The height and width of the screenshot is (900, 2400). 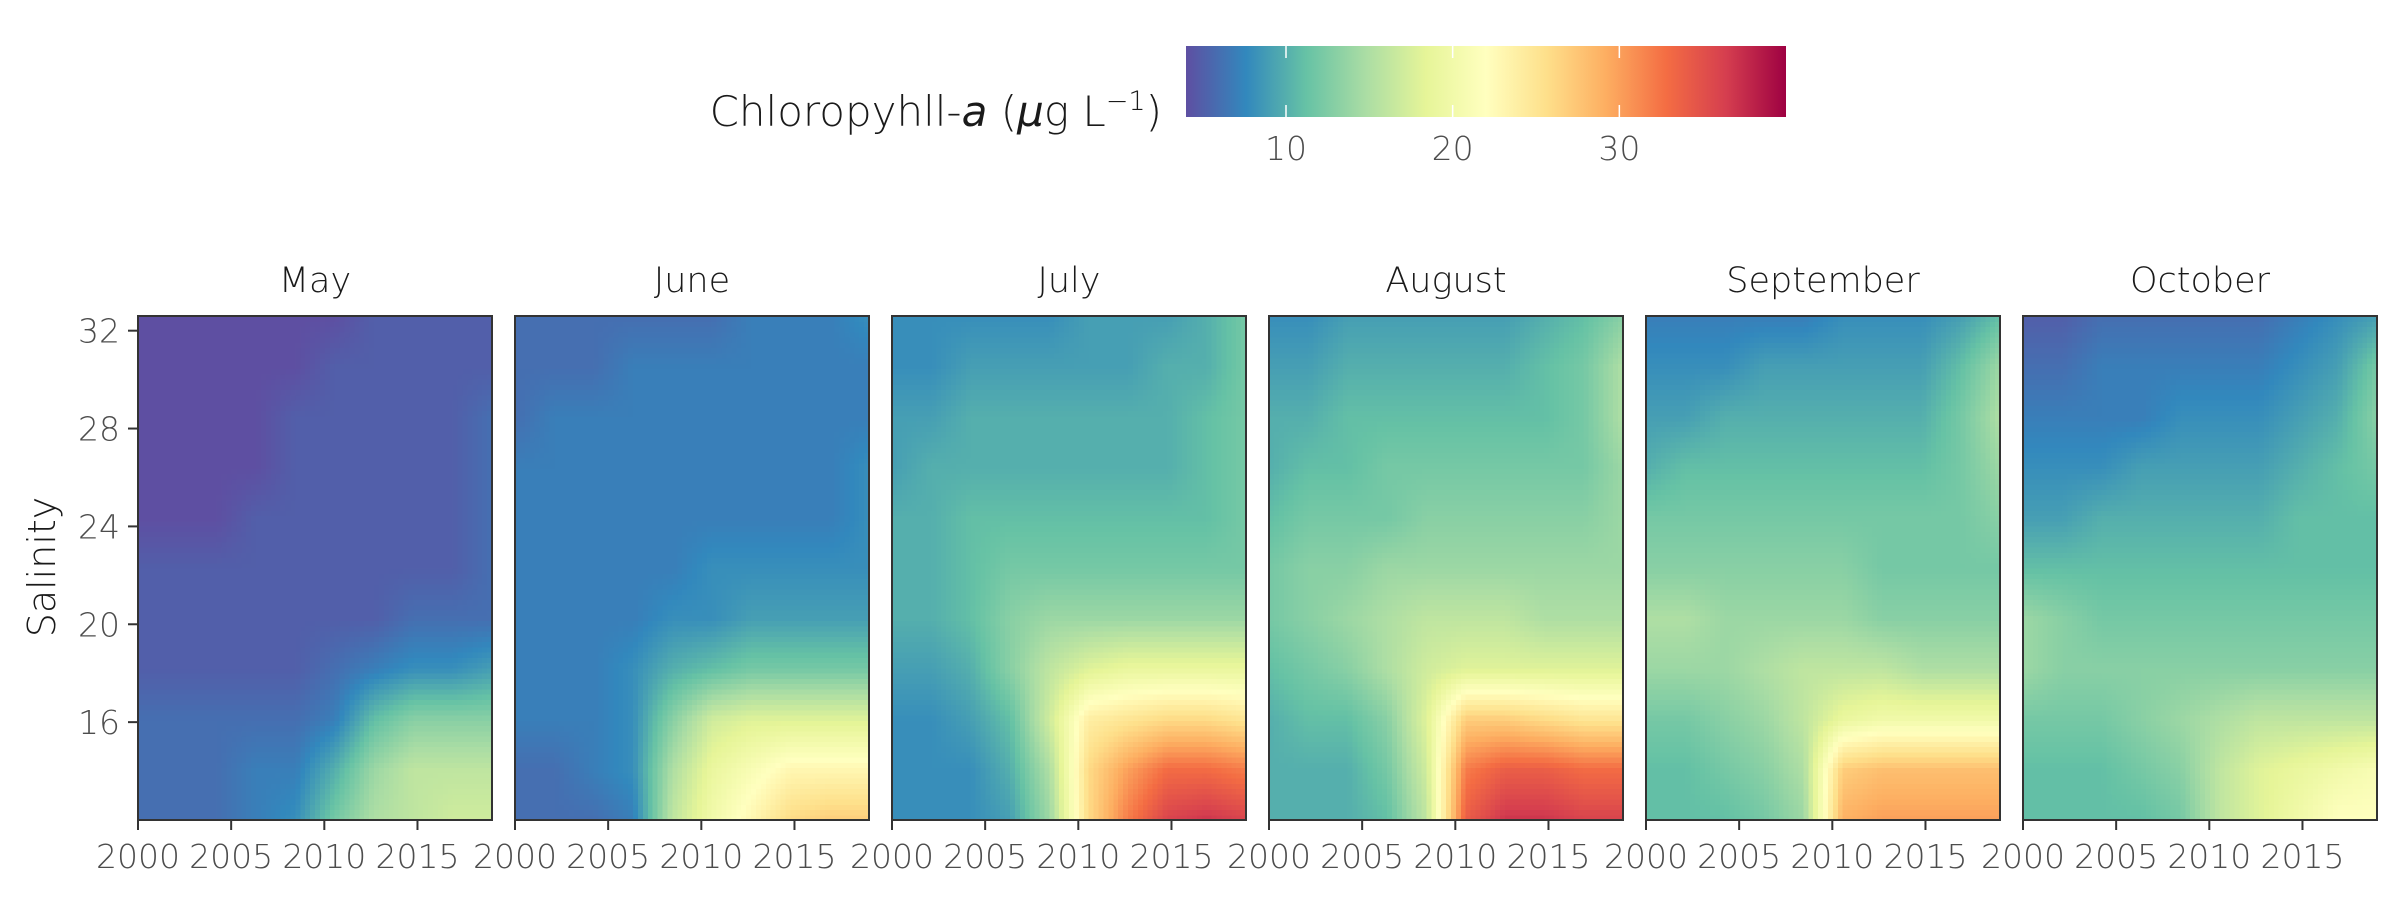 What do you see at coordinates (1453, 148) in the screenshot?
I see `legend-tick-label: 20` at bounding box center [1453, 148].